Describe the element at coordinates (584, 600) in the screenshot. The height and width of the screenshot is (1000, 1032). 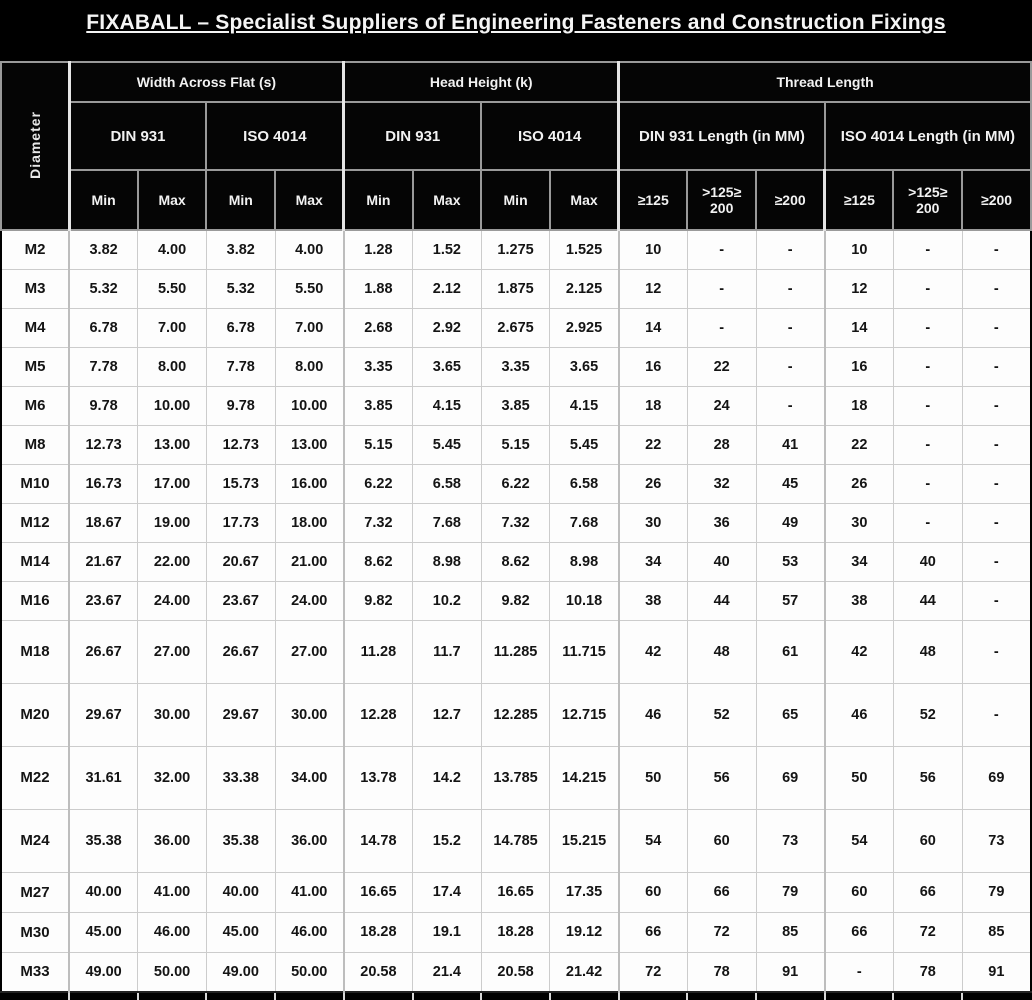
I see `table-cell: 10.18` at that location.